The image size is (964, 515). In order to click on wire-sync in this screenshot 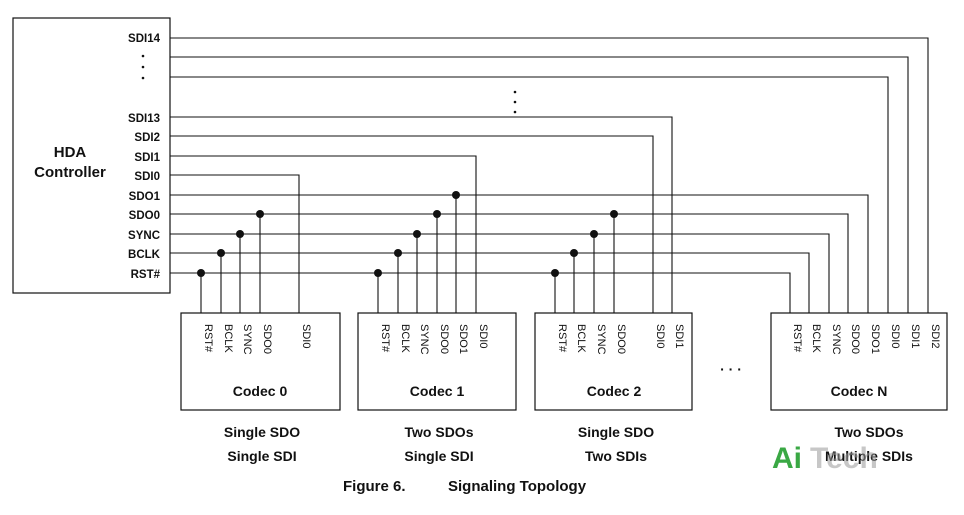, I will do `click(500, 273)`.